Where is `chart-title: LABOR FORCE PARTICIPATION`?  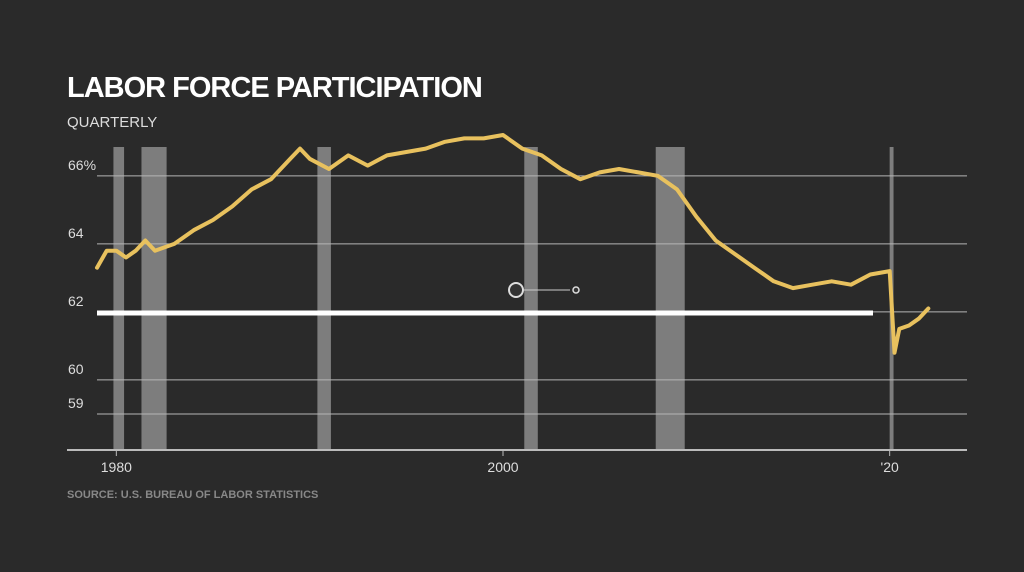 chart-title: LABOR FORCE PARTICIPATION is located at coordinates (274, 88).